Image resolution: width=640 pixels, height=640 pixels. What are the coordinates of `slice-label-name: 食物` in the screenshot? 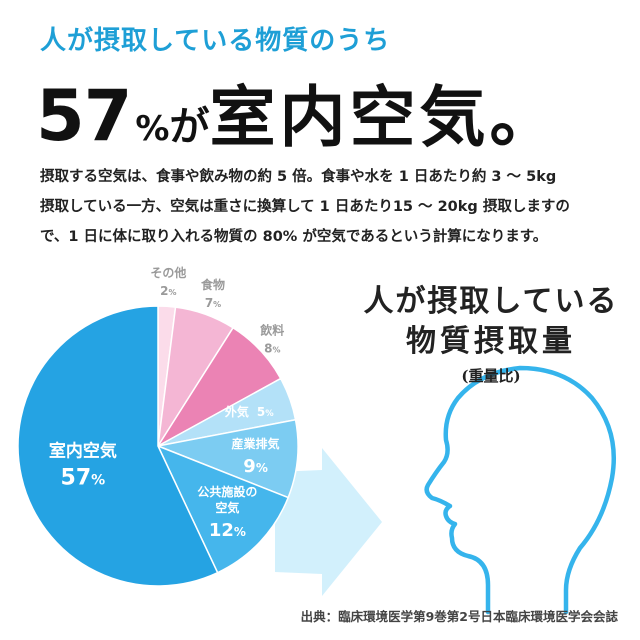 It's located at (212, 284).